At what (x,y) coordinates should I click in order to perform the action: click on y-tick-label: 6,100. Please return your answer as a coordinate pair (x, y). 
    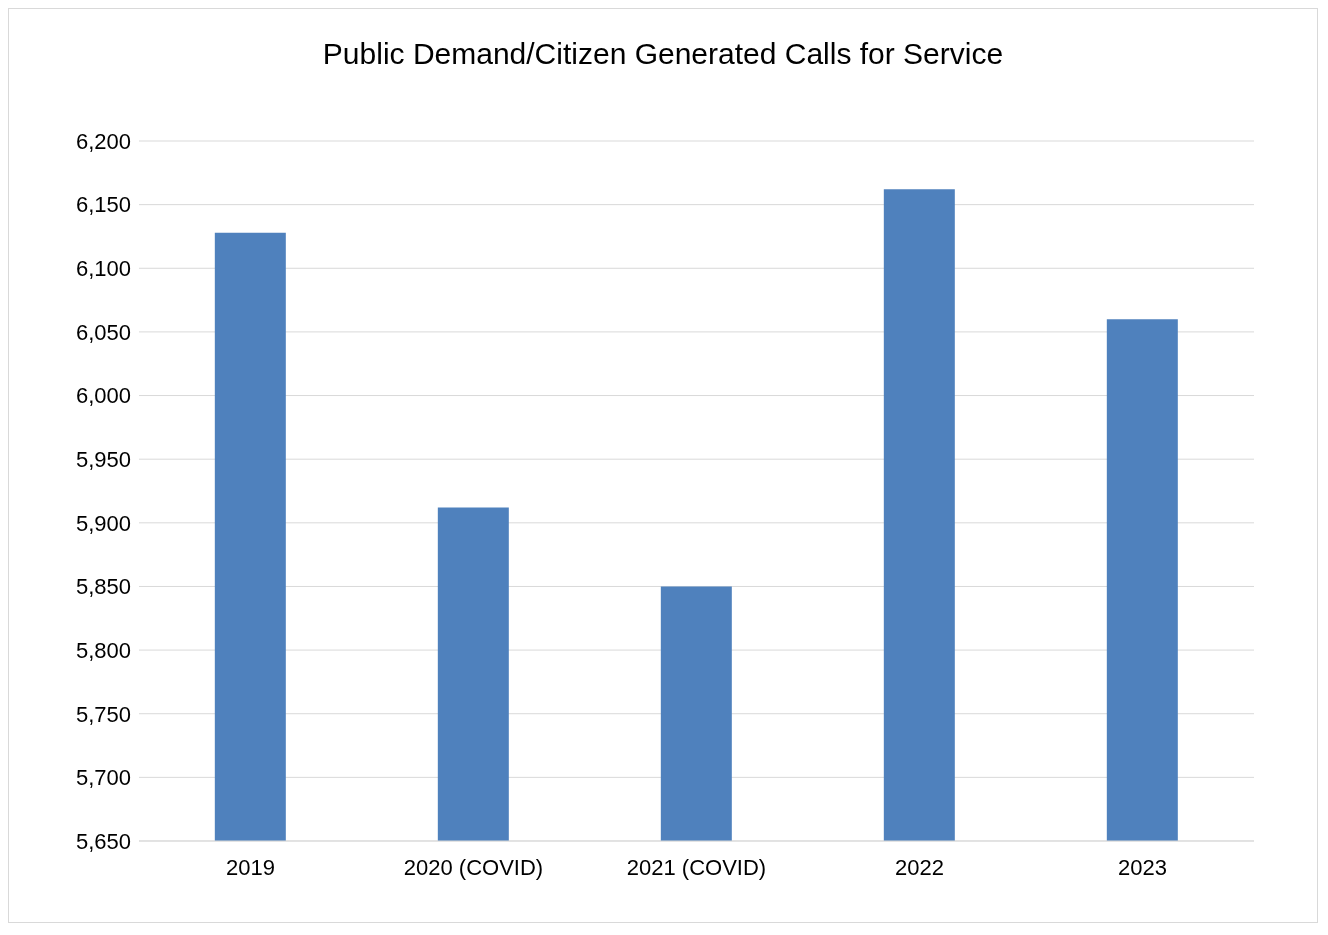
    Looking at the image, I should click on (103, 269).